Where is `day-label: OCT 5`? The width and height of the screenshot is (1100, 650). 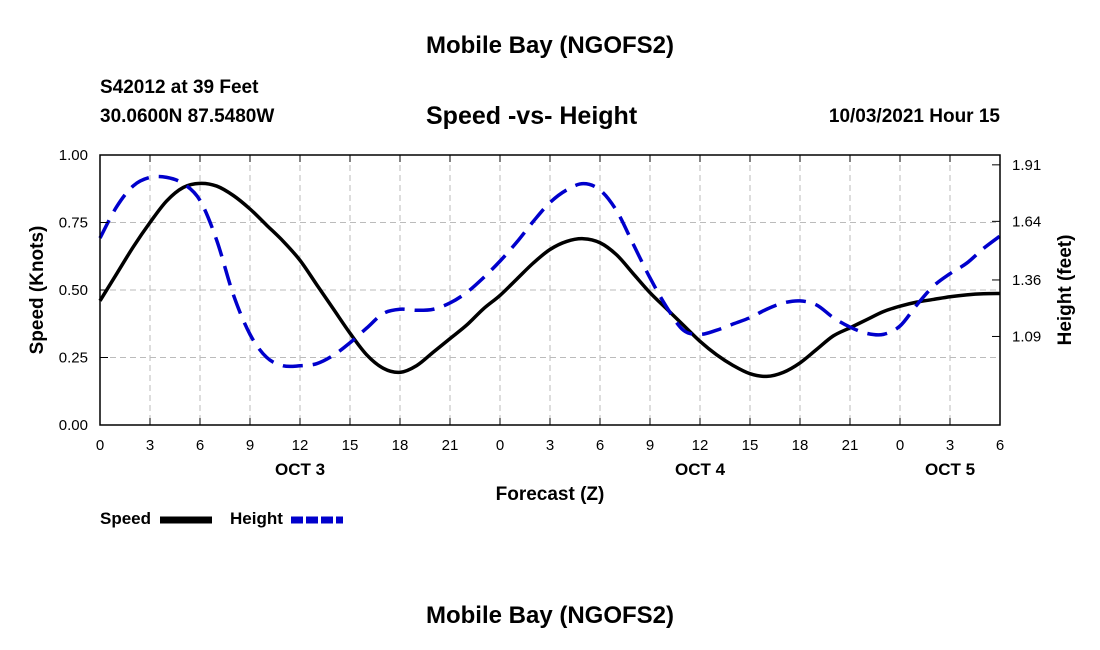 day-label: OCT 5 is located at coordinates (950, 469).